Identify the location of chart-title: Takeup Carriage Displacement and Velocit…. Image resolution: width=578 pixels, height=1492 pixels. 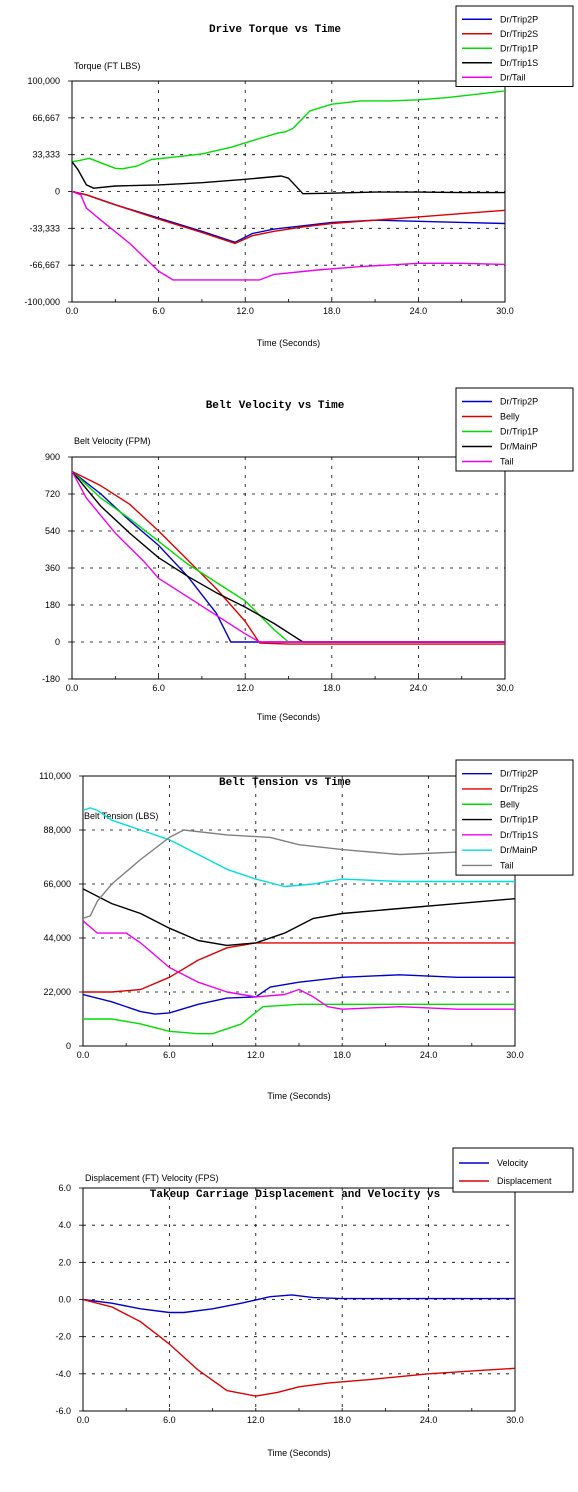
(295, 1195).